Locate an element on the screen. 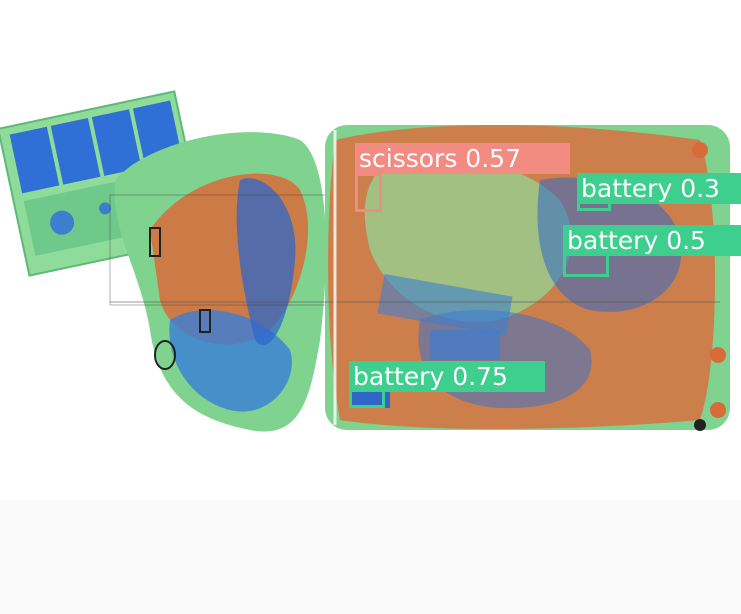 The height and width of the screenshot is (614, 741). detection-label: battery 0.3 is located at coordinates (659, 188).